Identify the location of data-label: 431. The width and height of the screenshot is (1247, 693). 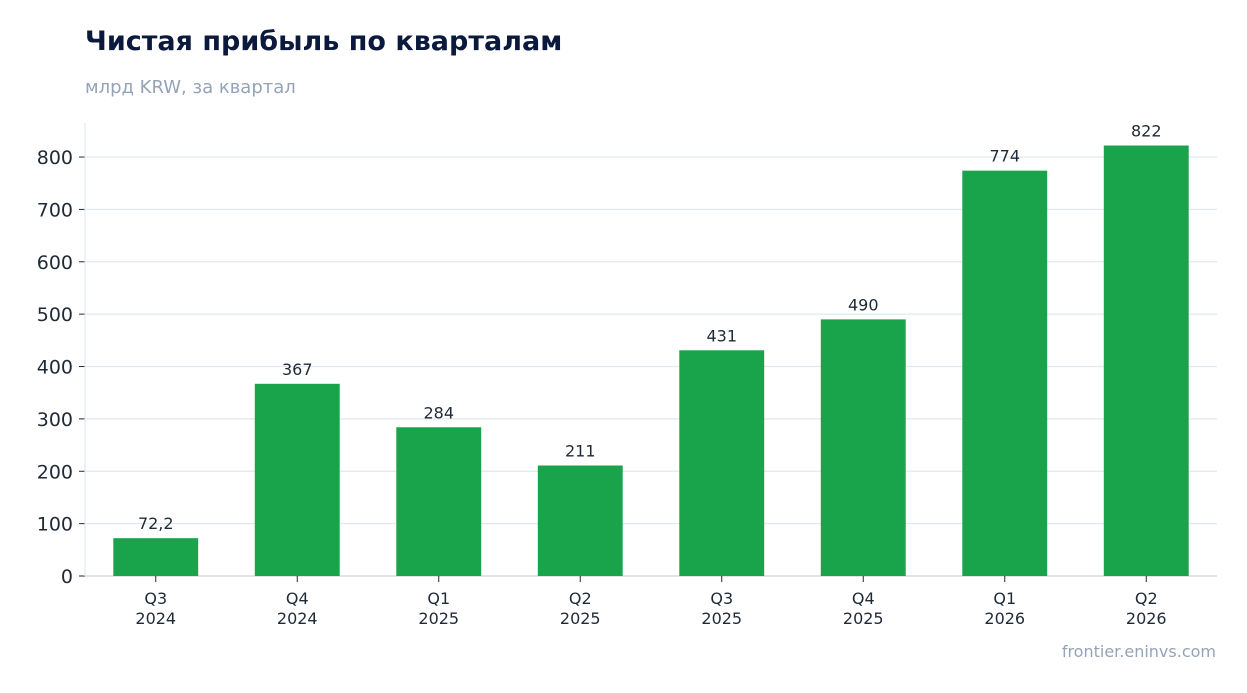
(721, 335).